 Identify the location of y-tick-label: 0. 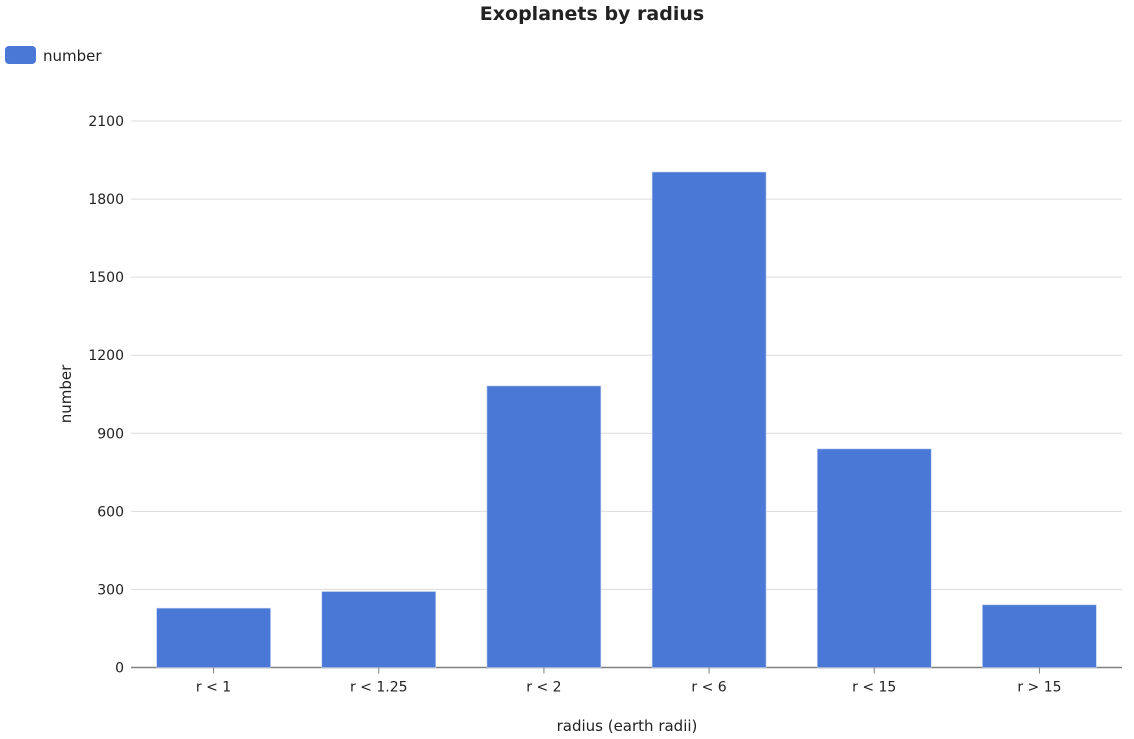
(119, 669).